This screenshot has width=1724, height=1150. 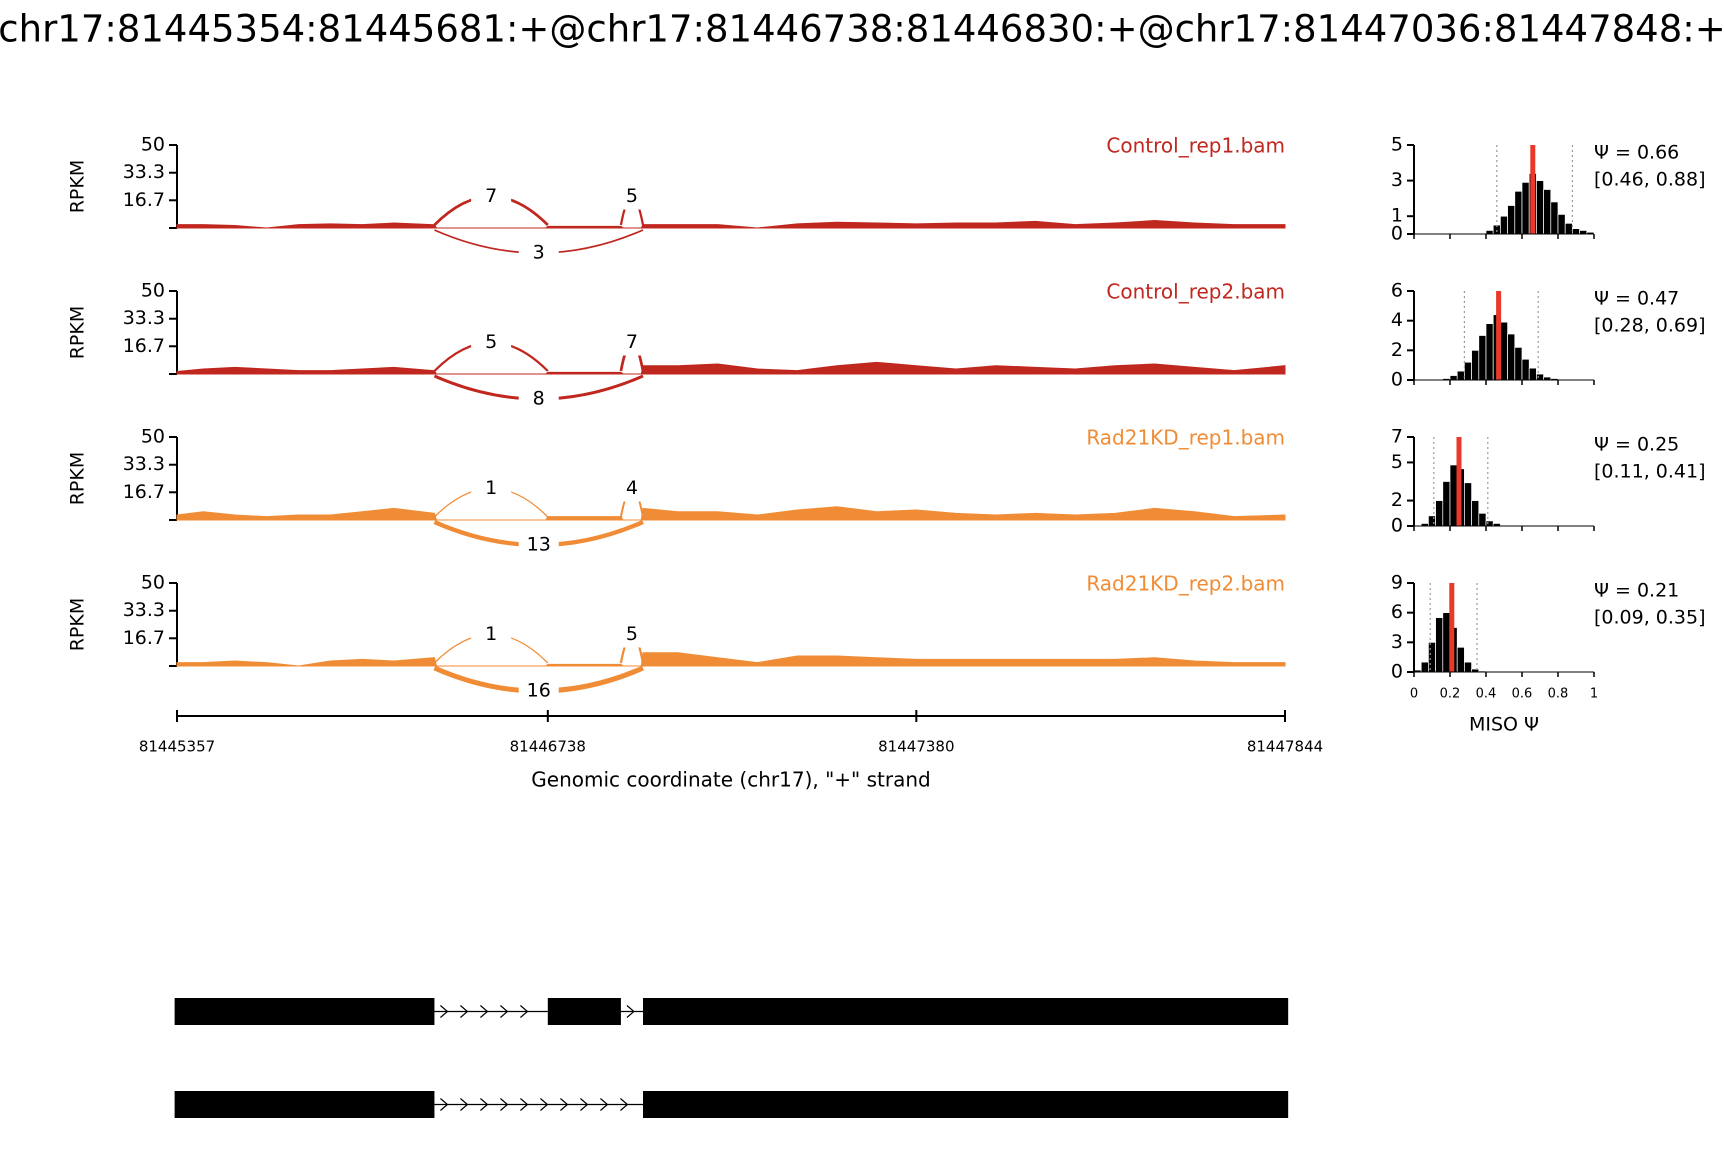 What do you see at coordinates (1486, 694) in the screenshot?
I see `hist-x-tick-label: 0.4` at bounding box center [1486, 694].